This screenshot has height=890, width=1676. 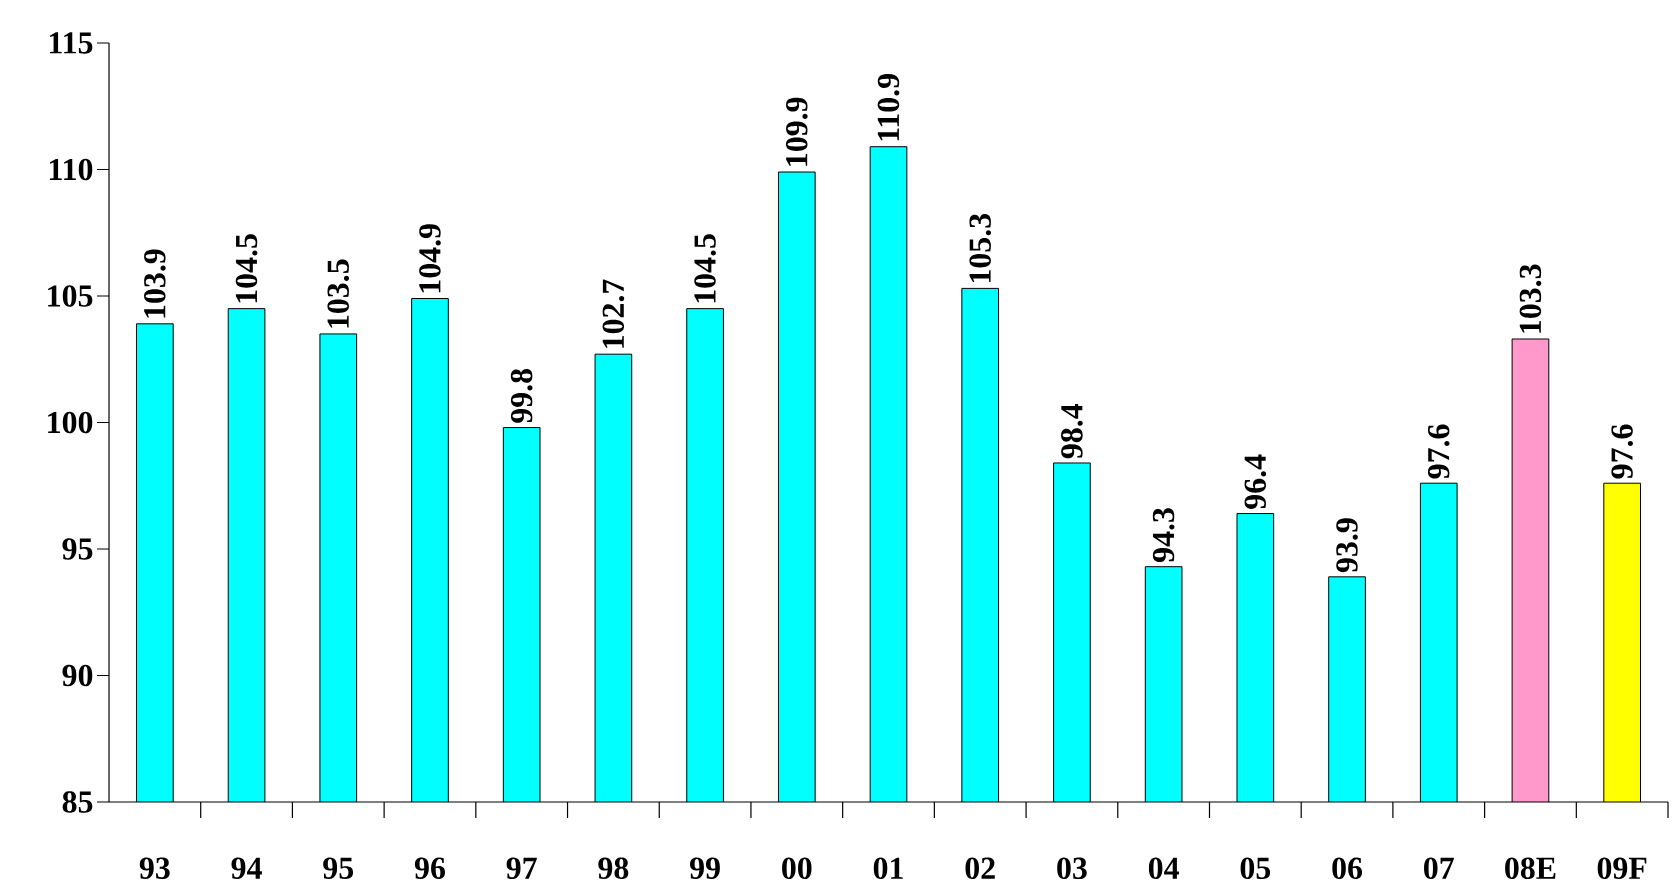 What do you see at coordinates (1530, 868) in the screenshot?
I see `x-tick-label: 08E` at bounding box center [1530, 868].